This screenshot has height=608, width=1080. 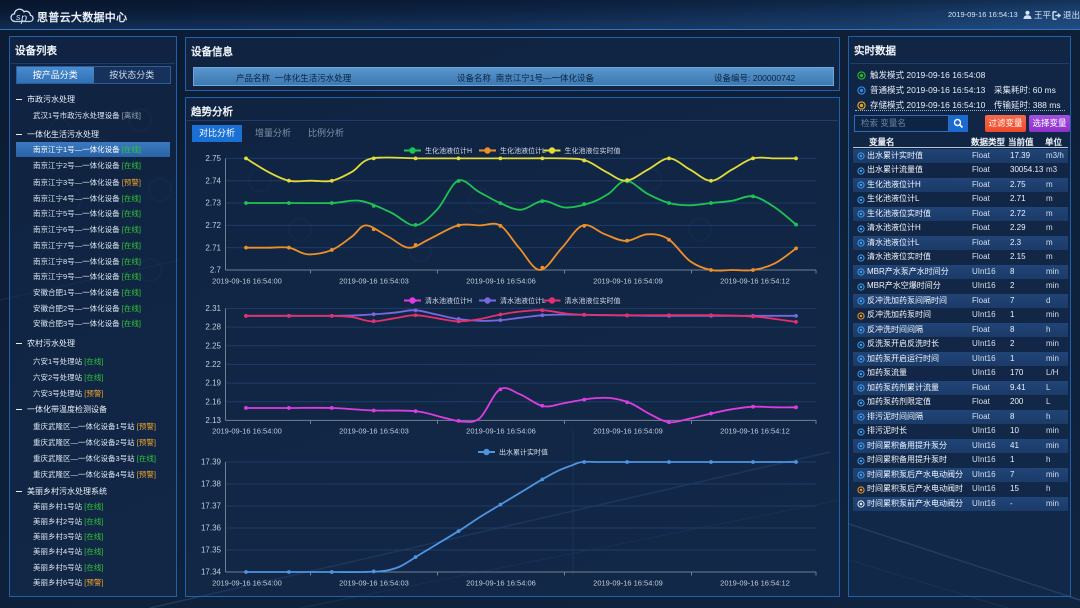 I want to click on svg-text: s, so click(x=18, y=17).